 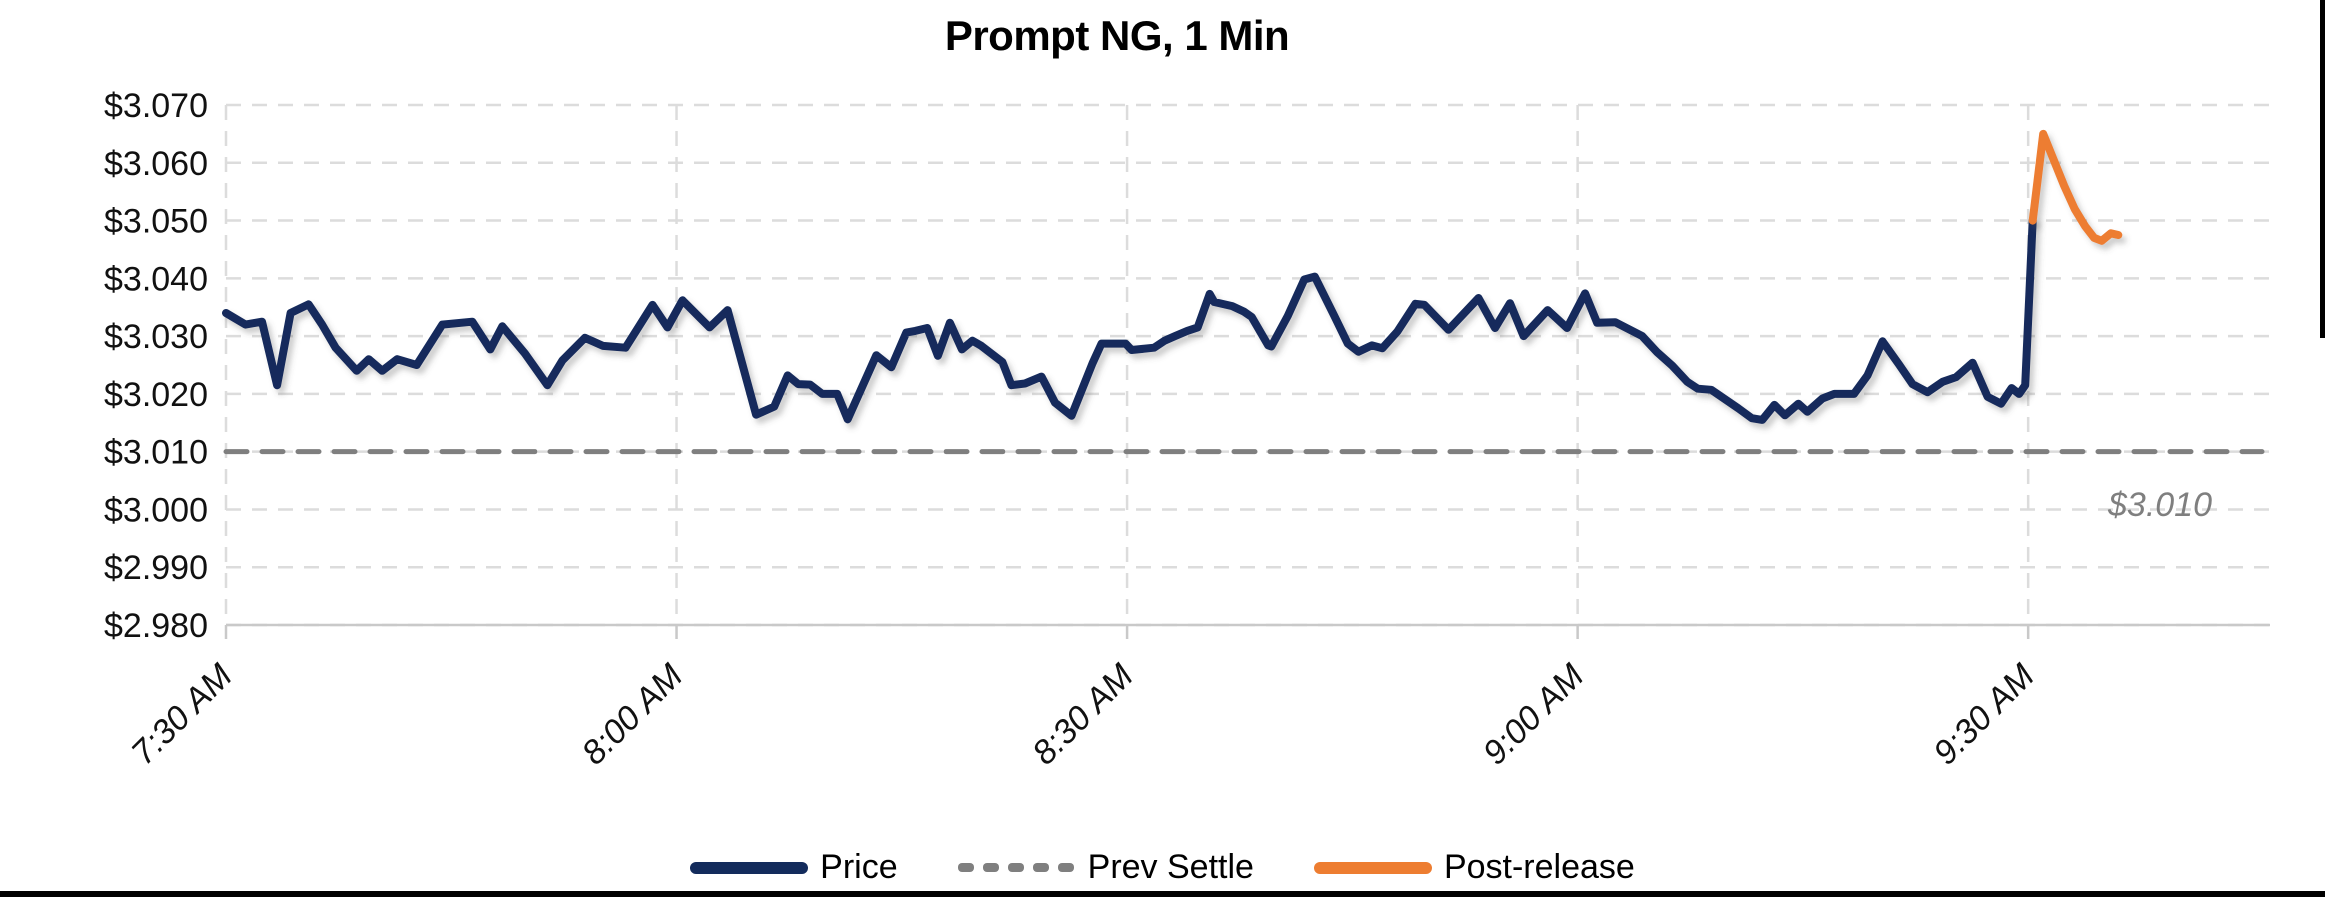 What do you see at coordinates (1539, 867) in the screenshot?
I see `legend-label-post-release: Post-release` at bounding box center [1539, 867].